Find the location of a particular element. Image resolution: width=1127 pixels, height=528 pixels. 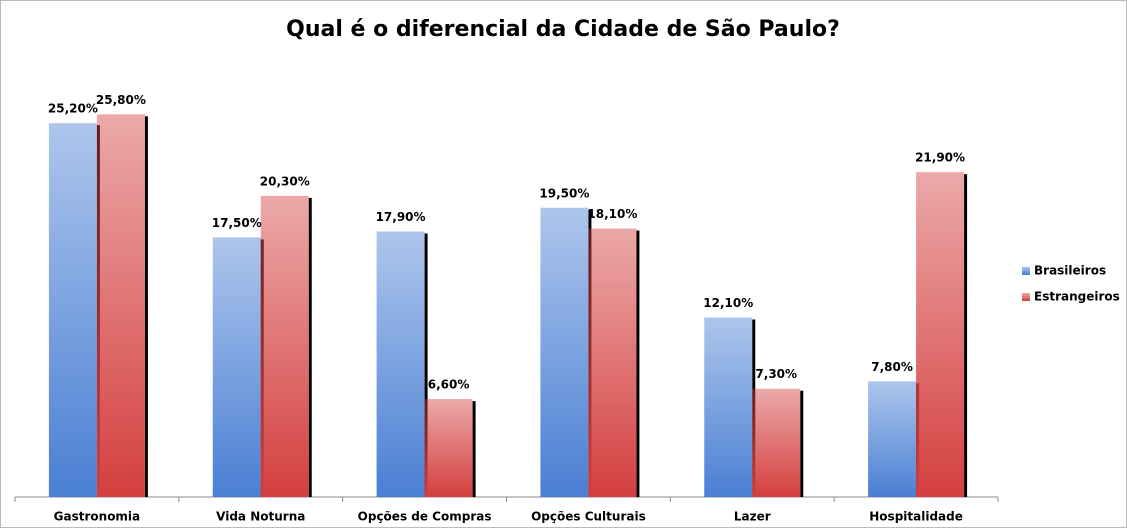

x-tick-label: Opções de Compras is located at coordinates (425, 517).